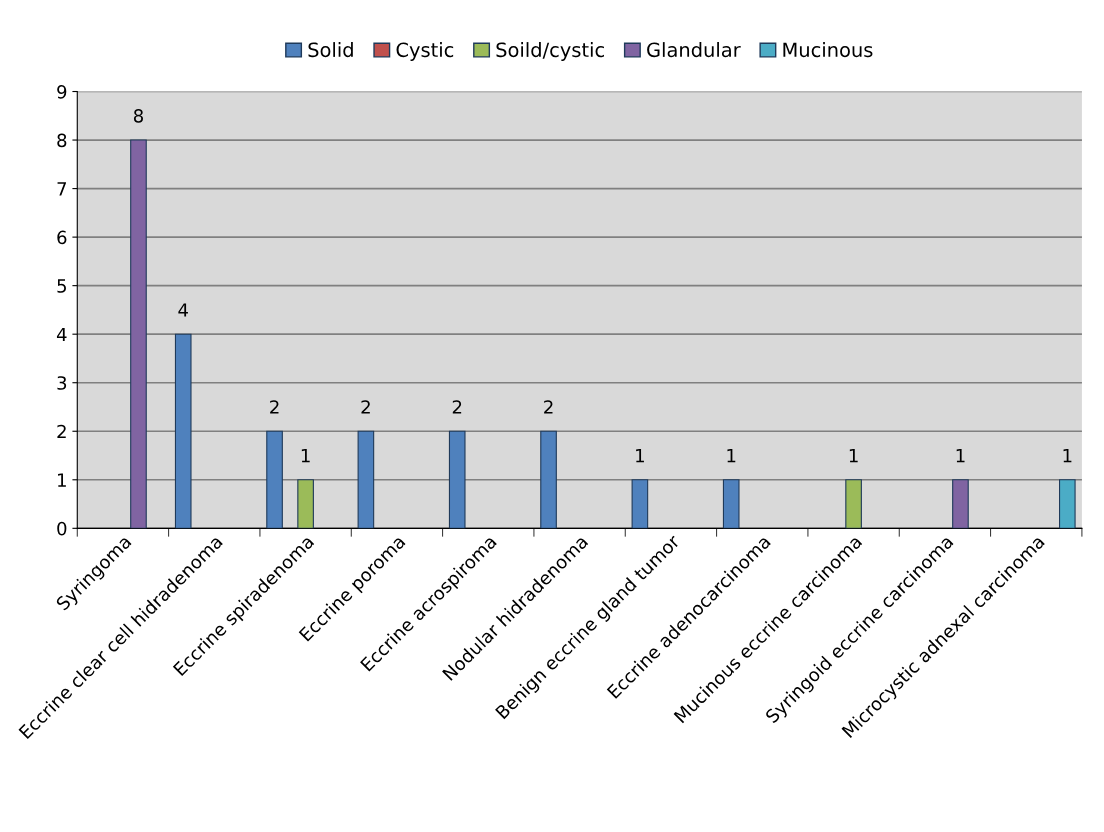 The image size is (1104, 832). Describe the element at coordinates (183, 310) in the screenshot. I see `data-label: 4` at that location.